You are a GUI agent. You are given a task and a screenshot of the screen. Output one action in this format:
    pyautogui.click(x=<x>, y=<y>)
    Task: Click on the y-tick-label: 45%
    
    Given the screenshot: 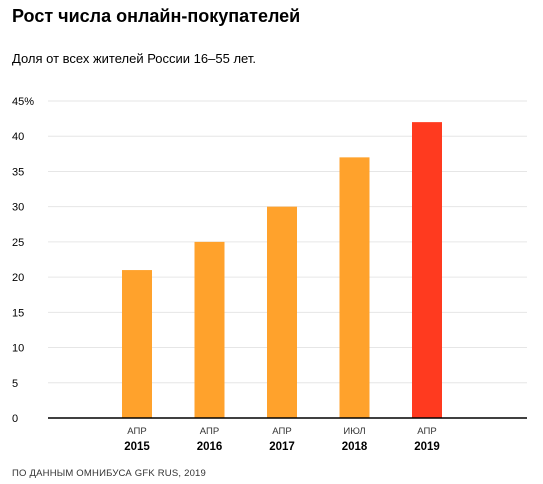 What is the action you would take?
    pyautogui.click(x=23, y=102)
    